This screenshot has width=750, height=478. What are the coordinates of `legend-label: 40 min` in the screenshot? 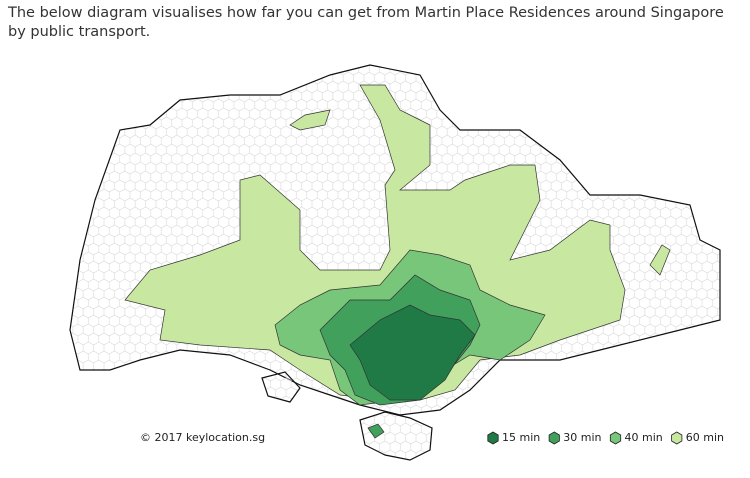 It's located at (644, 437).